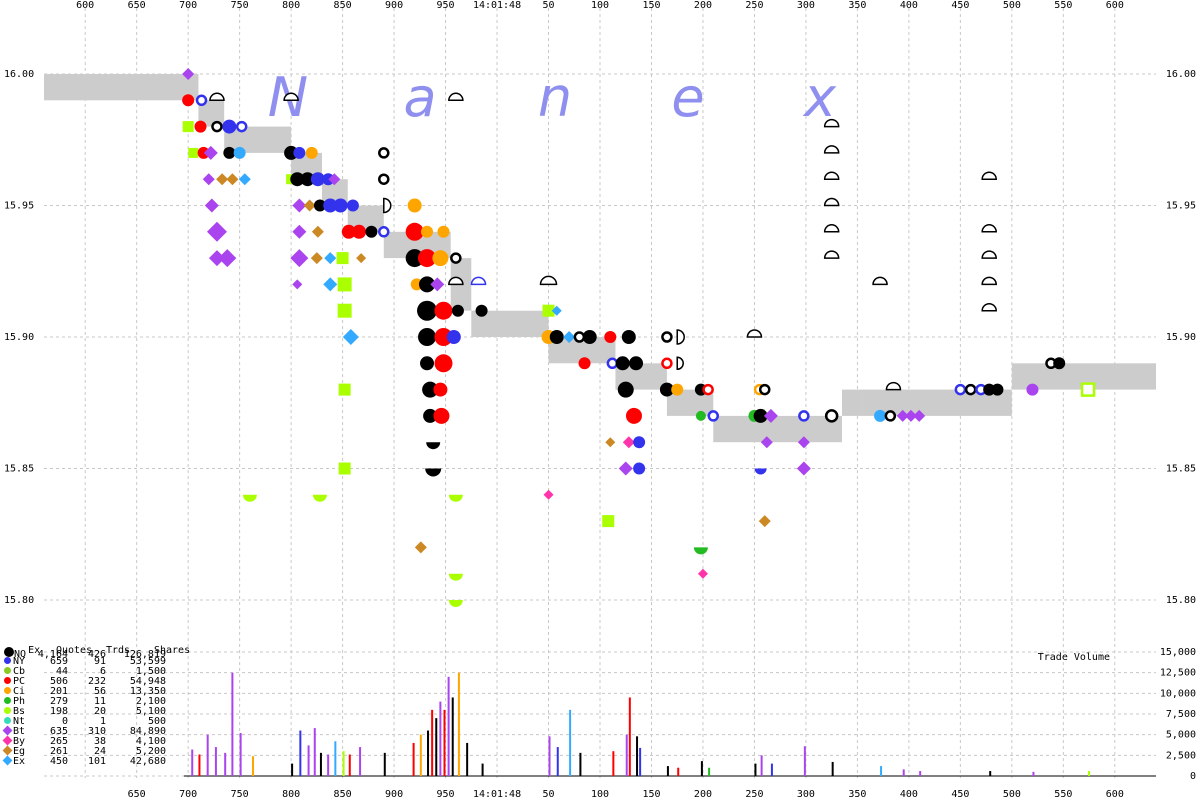  I want to click on x-tick-label-bottom: 100, so click(600, 794).